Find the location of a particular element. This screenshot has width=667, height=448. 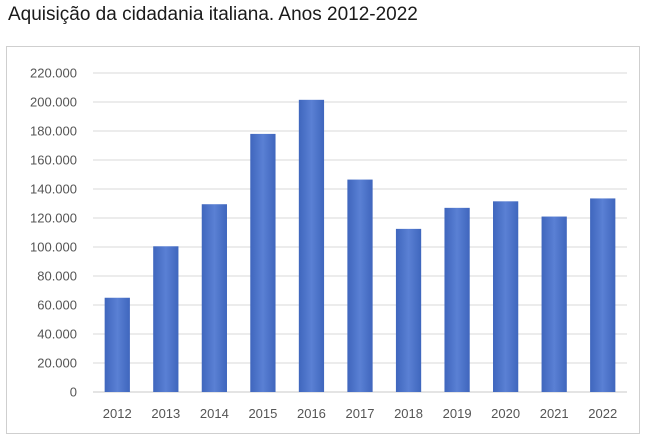

y-tick-label: 0 is located at coordinates (73, 392).